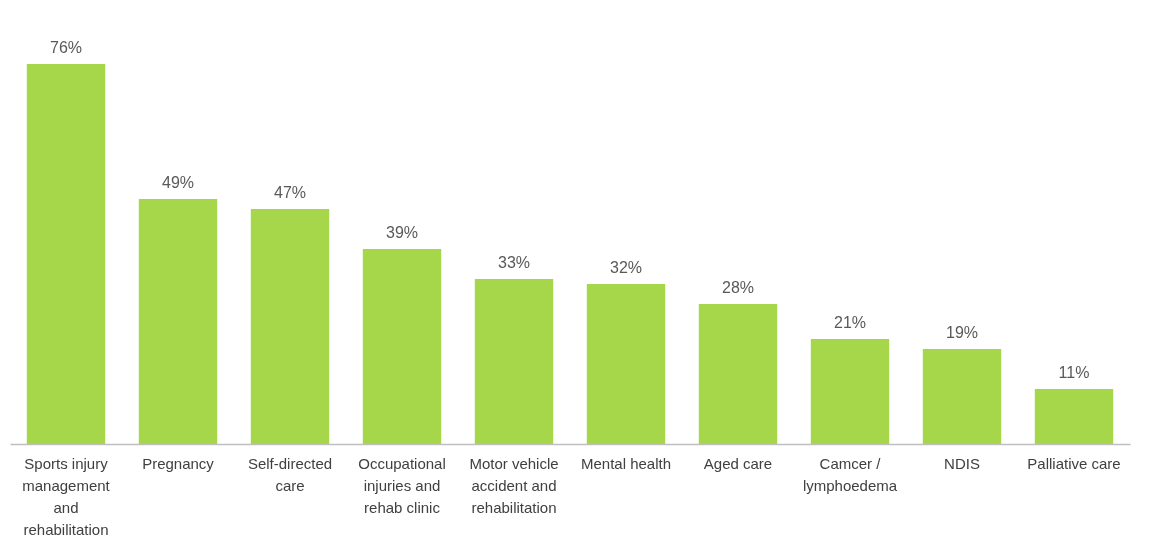 This screenshot has height=540, width=1149. I want to click on x-tick-label: Sports injury management and rehabilitation, so click(66, 496).